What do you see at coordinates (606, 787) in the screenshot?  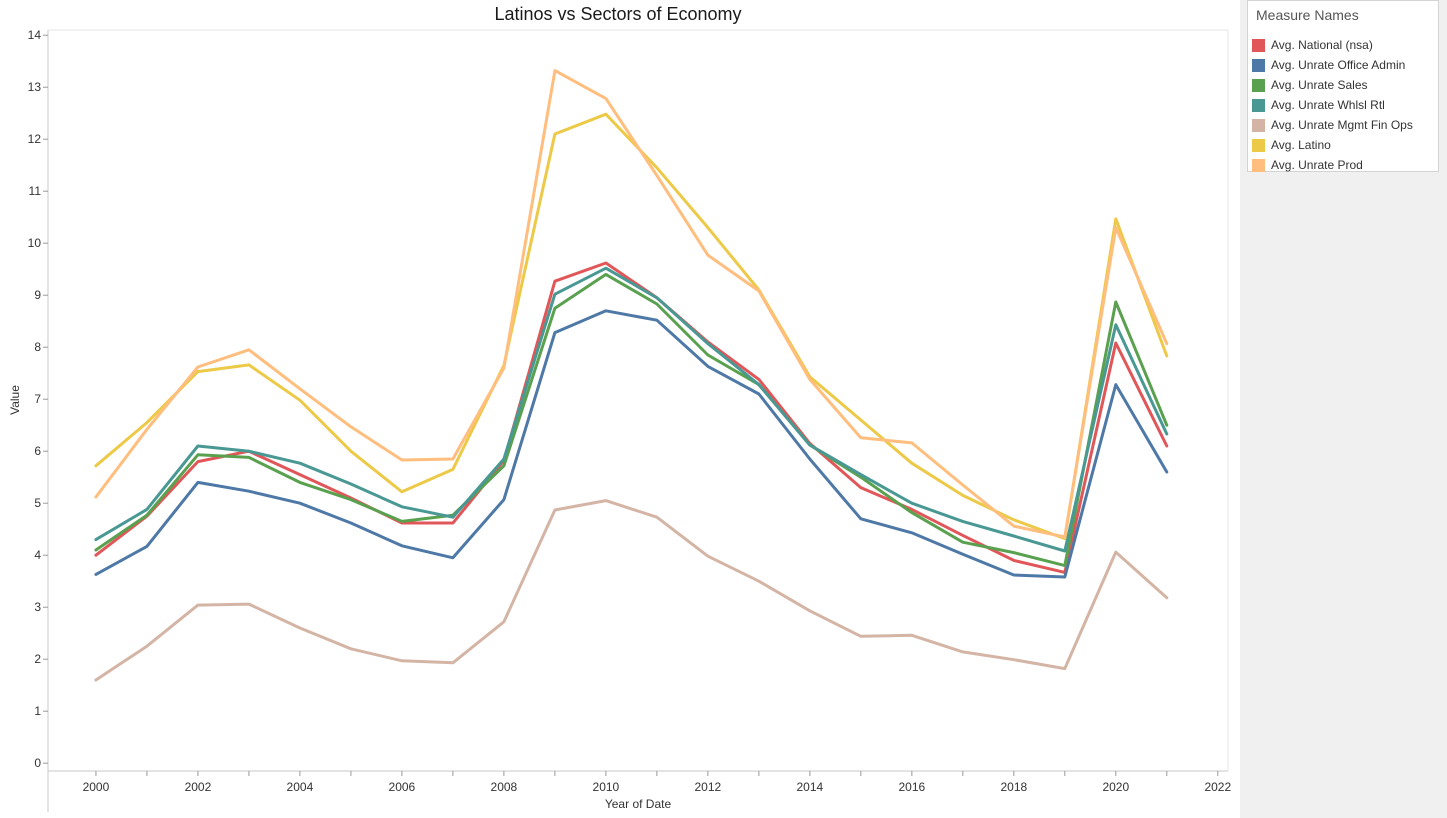 I see `x-tick-label: 2010` at bounding box center [606, 787].